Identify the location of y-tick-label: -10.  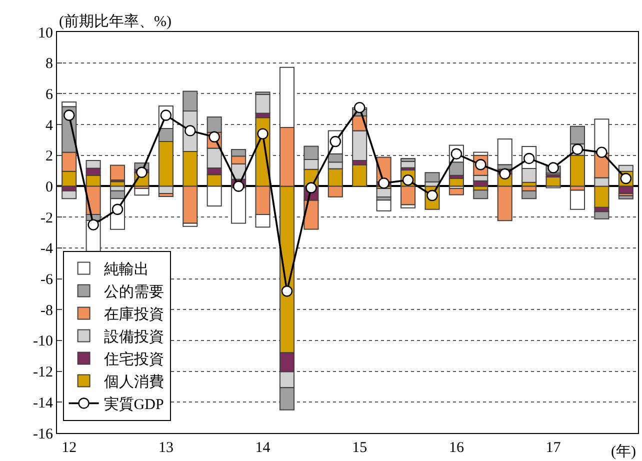
(43, 342).